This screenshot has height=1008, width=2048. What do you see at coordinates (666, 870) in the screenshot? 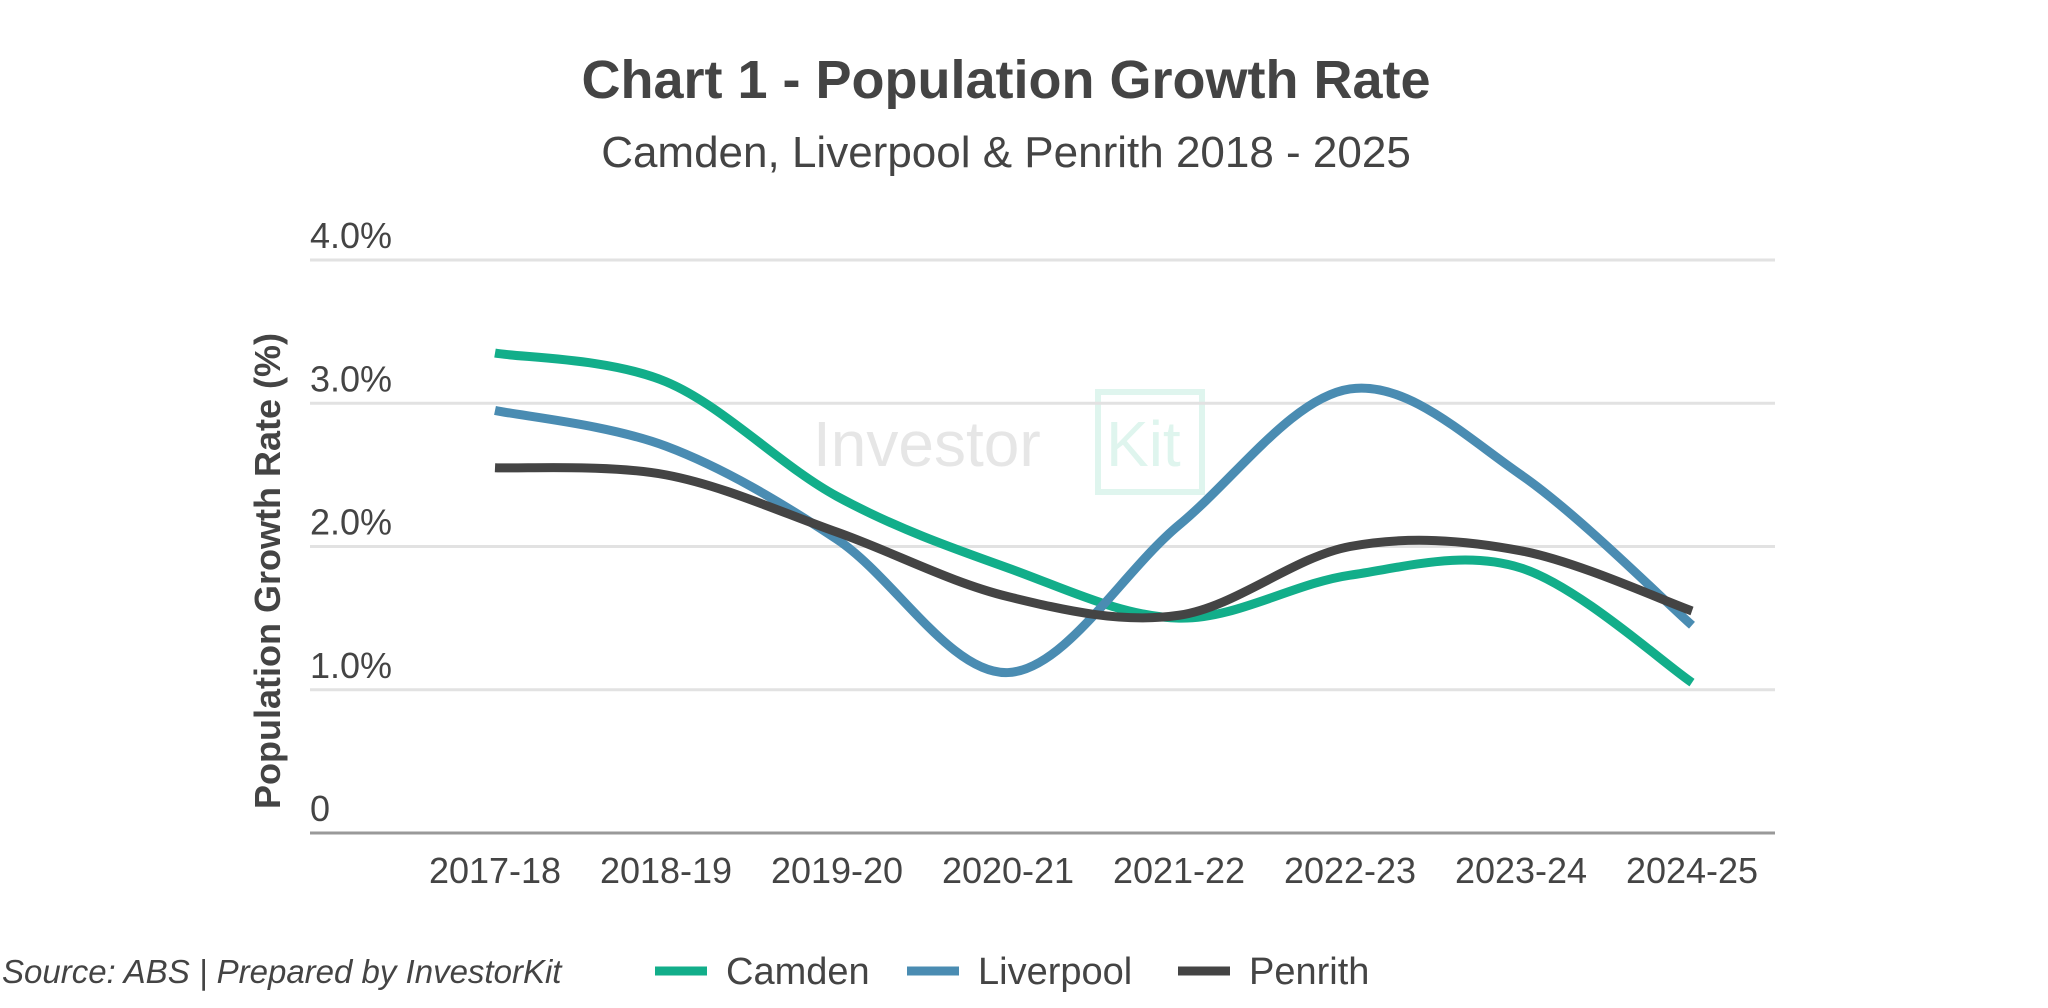
I see `x-tick-label: 2018-19` at bounding box center [666, 870].